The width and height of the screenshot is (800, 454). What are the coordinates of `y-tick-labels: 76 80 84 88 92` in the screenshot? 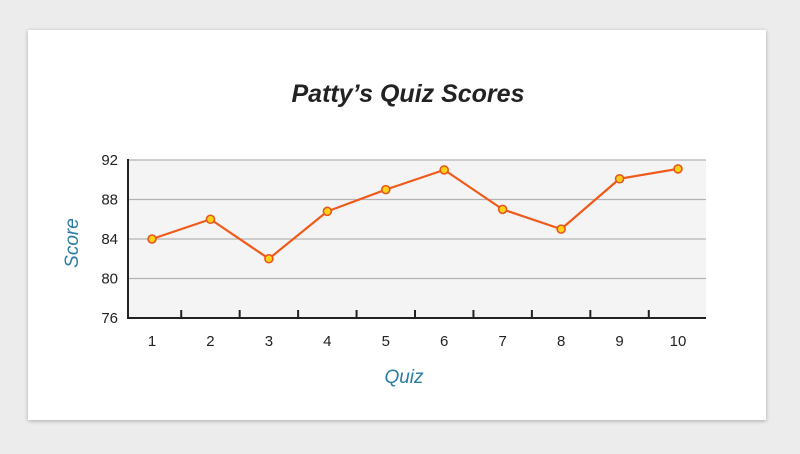 It's located at (109, 239).